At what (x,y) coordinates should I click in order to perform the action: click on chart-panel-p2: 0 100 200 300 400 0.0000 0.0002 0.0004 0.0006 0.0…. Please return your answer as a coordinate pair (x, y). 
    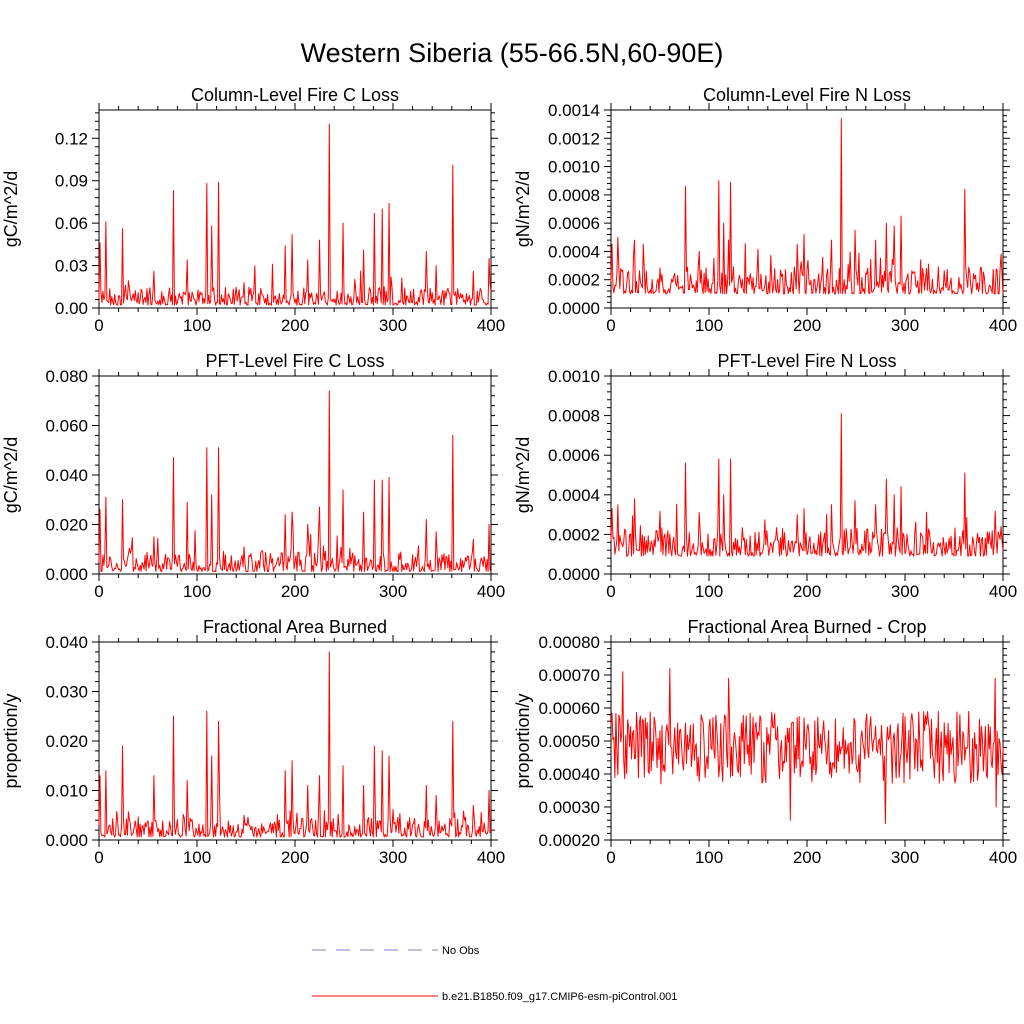
    Looking at the image, I should click on (765, 210).